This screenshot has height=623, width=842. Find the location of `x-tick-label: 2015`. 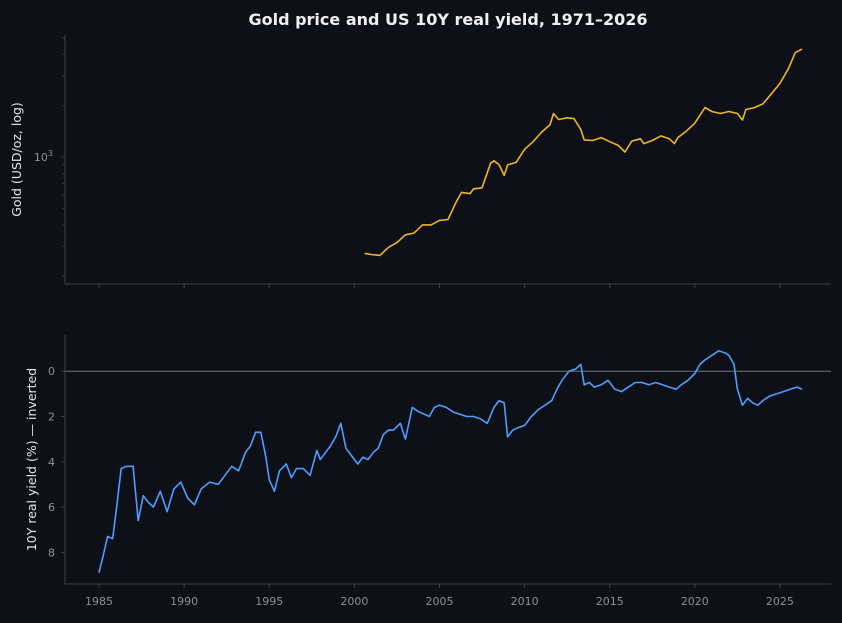

x-tick-label: 2015 is located at coordinates (610, 601).